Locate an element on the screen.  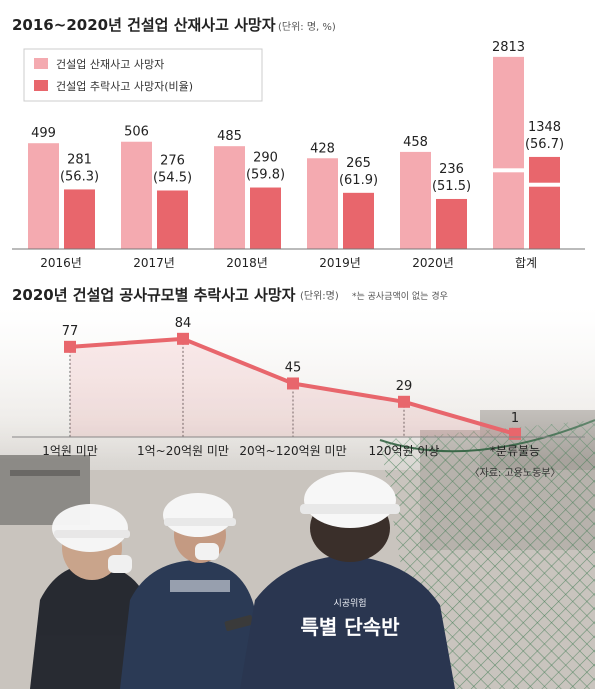
line-value-4: 1 is located at coordinates (515, 418).